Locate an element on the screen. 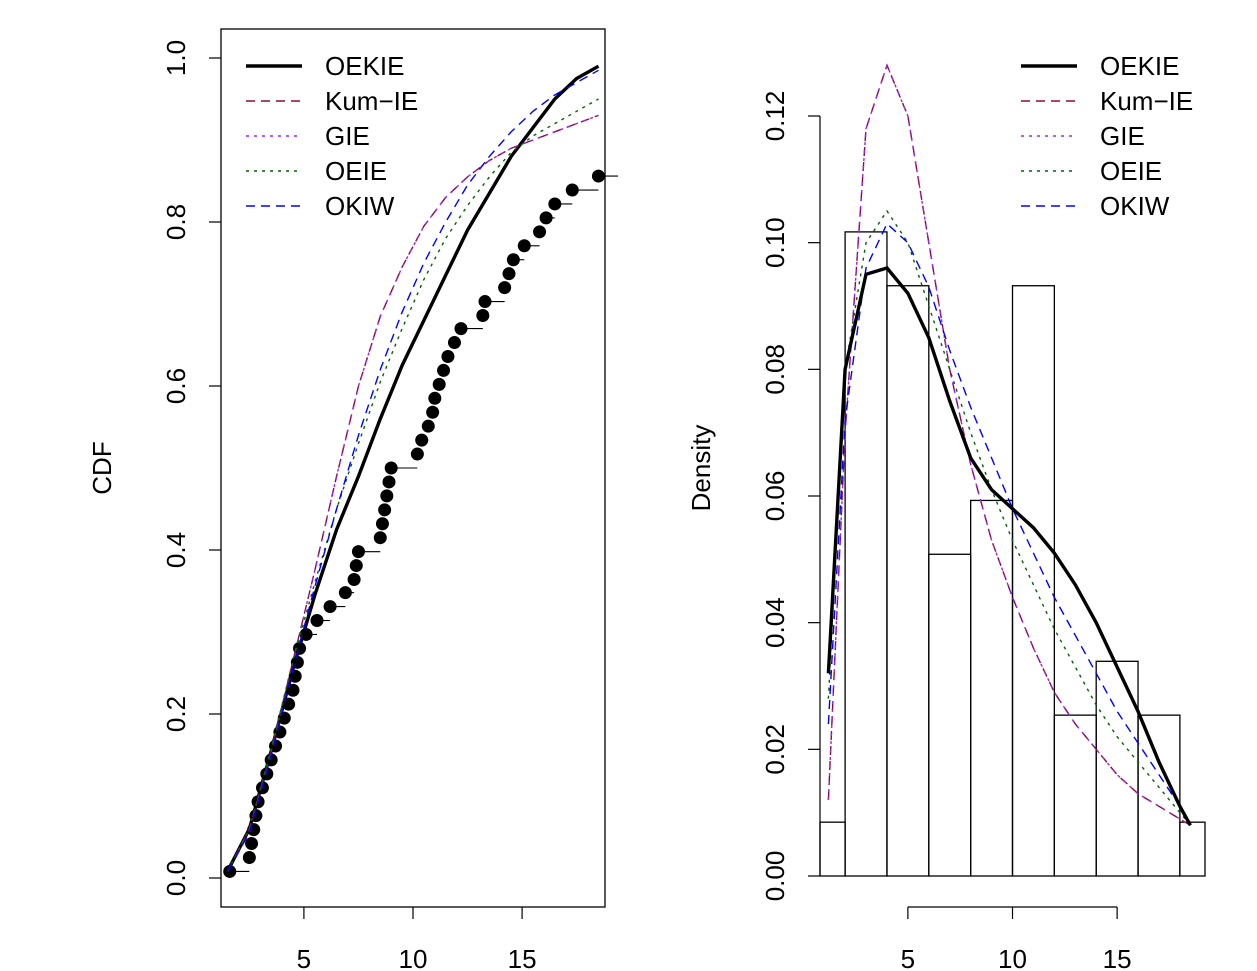 Image resolution: width=1257 pixels, height=971 pixels. cdf-y-tick-label-1: 0.2 is located at coordinates (176, 714).